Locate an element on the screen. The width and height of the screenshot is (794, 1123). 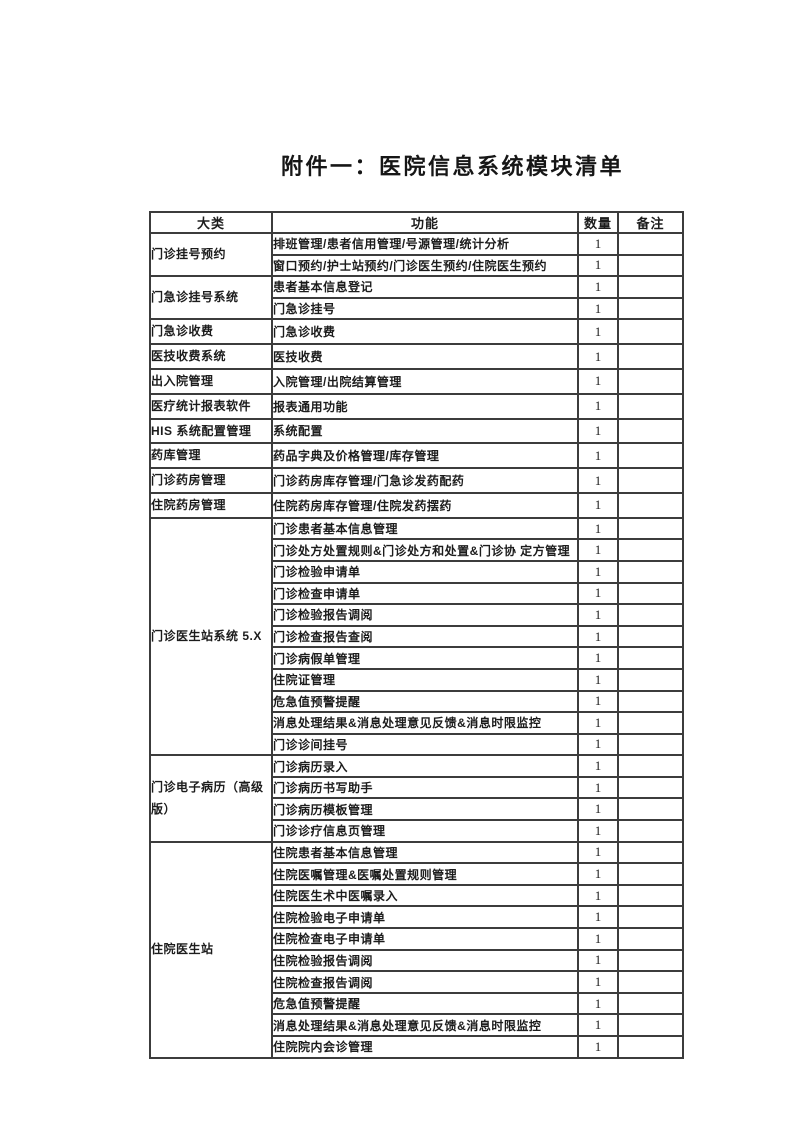
category-cell: 门急诊挂号系统 is located at coordinates (211, 298).